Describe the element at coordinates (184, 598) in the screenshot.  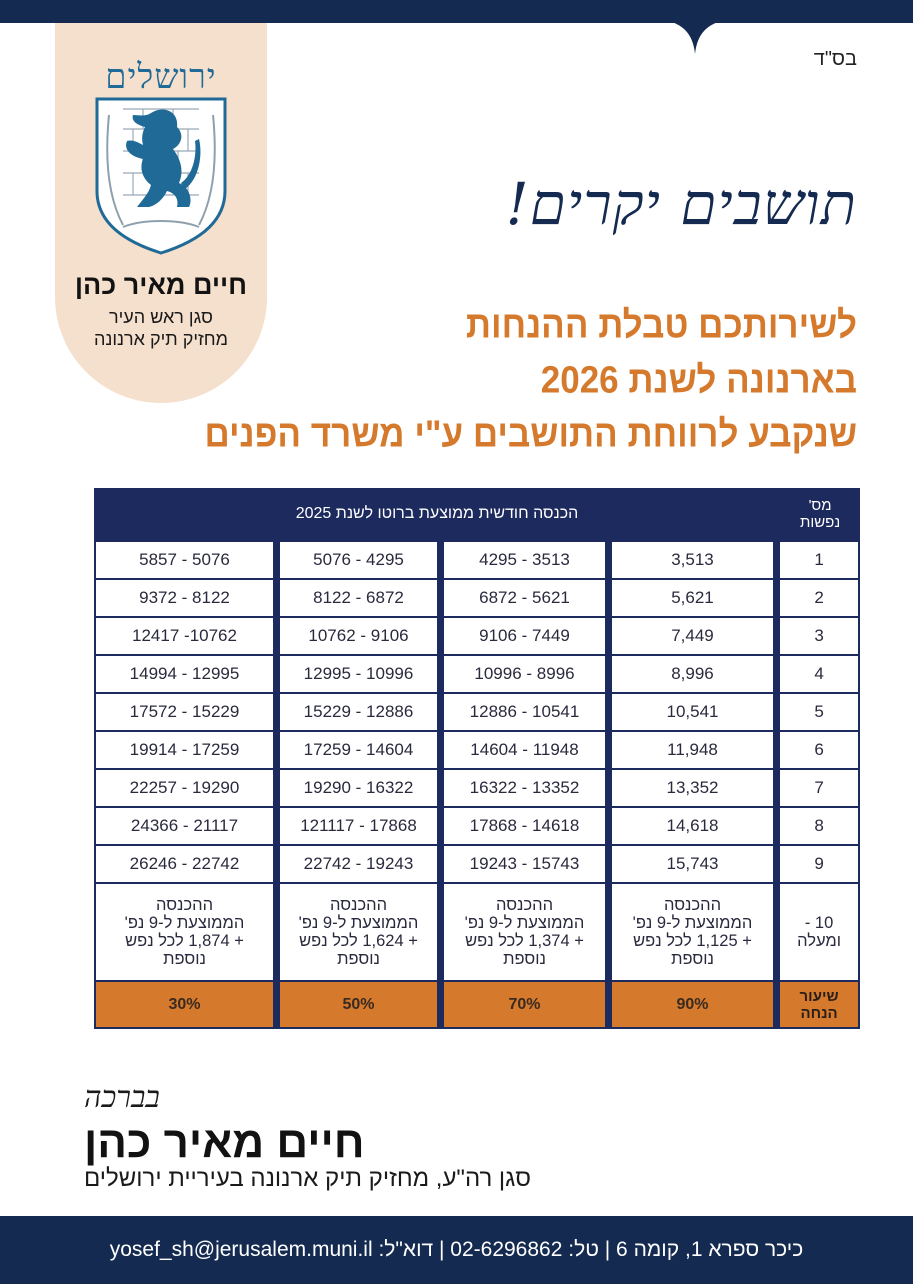
I see `cell-30: 8122 - 9372` at that location.